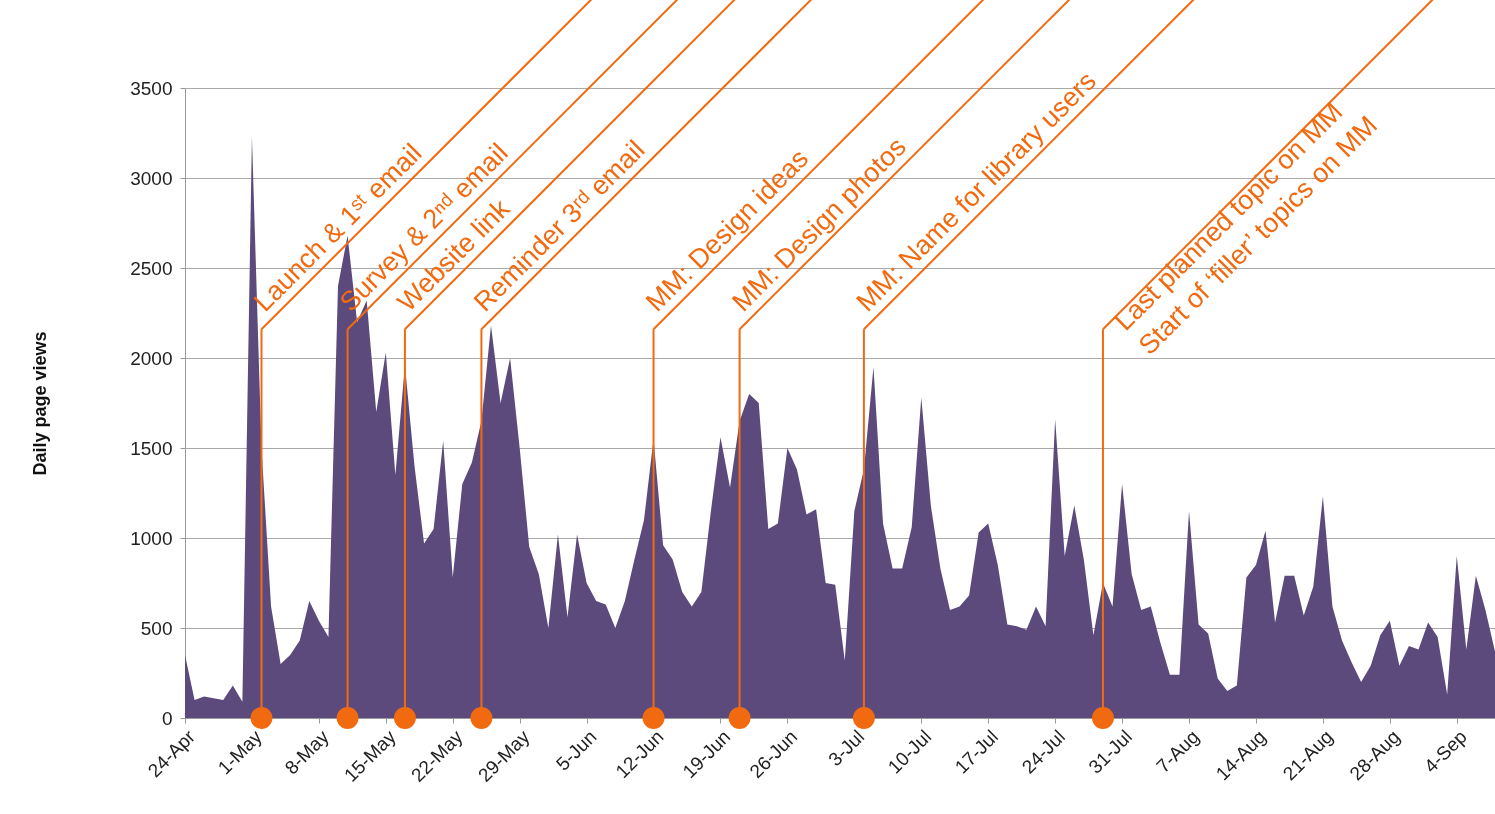  I want to click on y-tick-label: 500, so click(156, 628).